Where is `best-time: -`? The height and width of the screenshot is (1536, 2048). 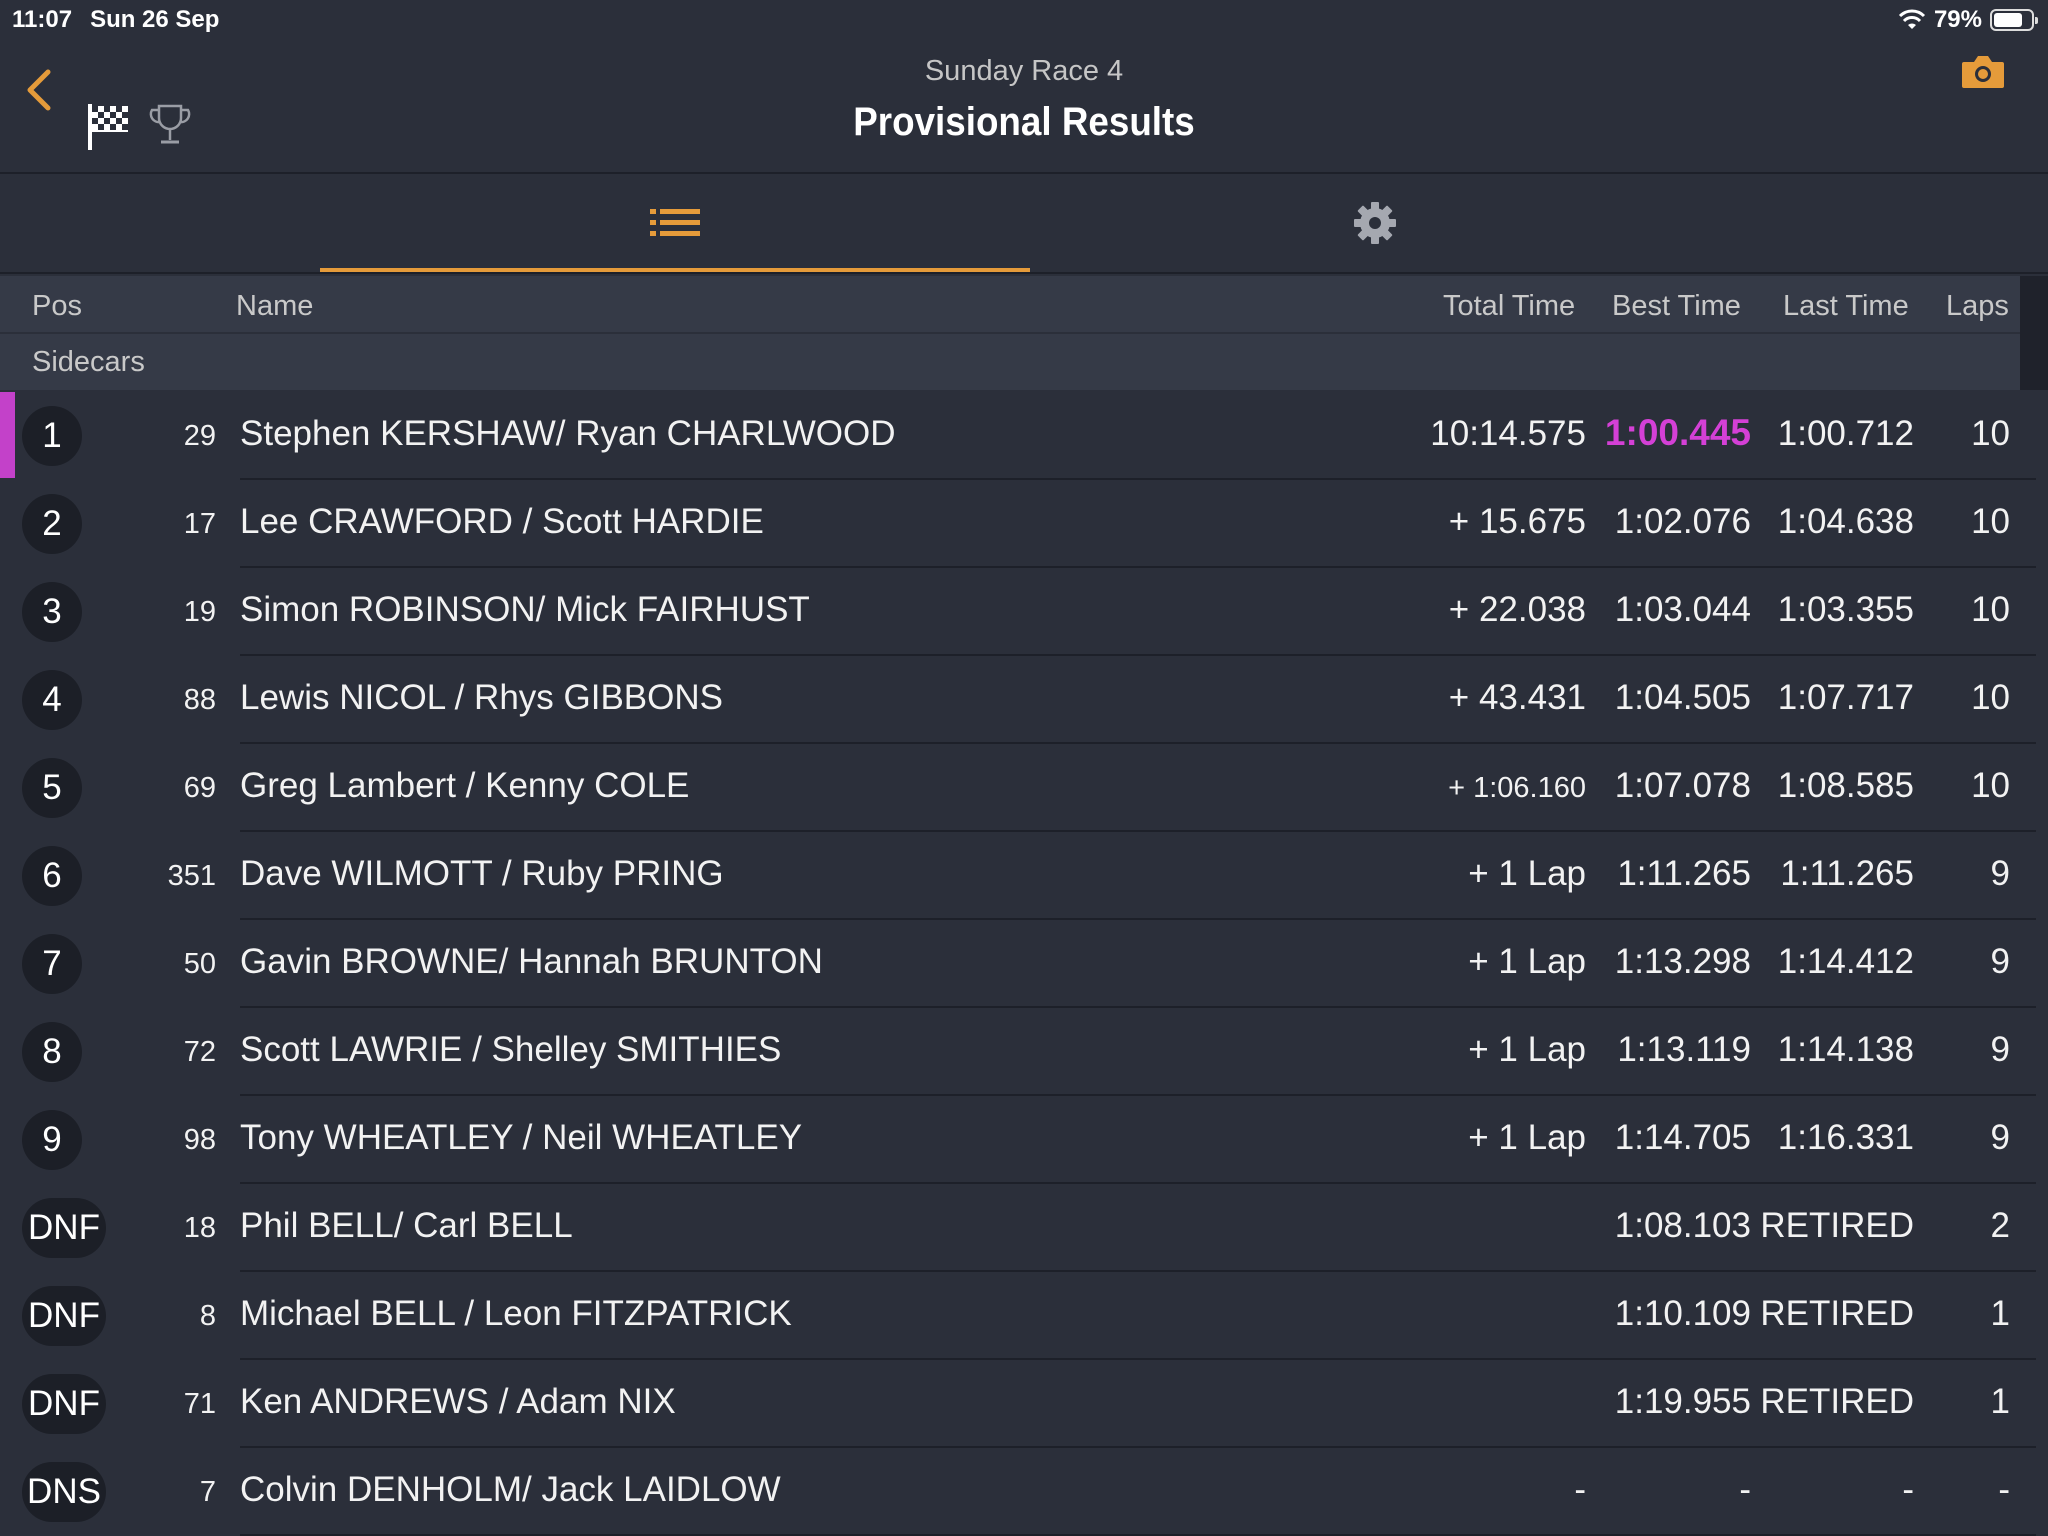 best-time: - is located at coordinates (1745, 1489).